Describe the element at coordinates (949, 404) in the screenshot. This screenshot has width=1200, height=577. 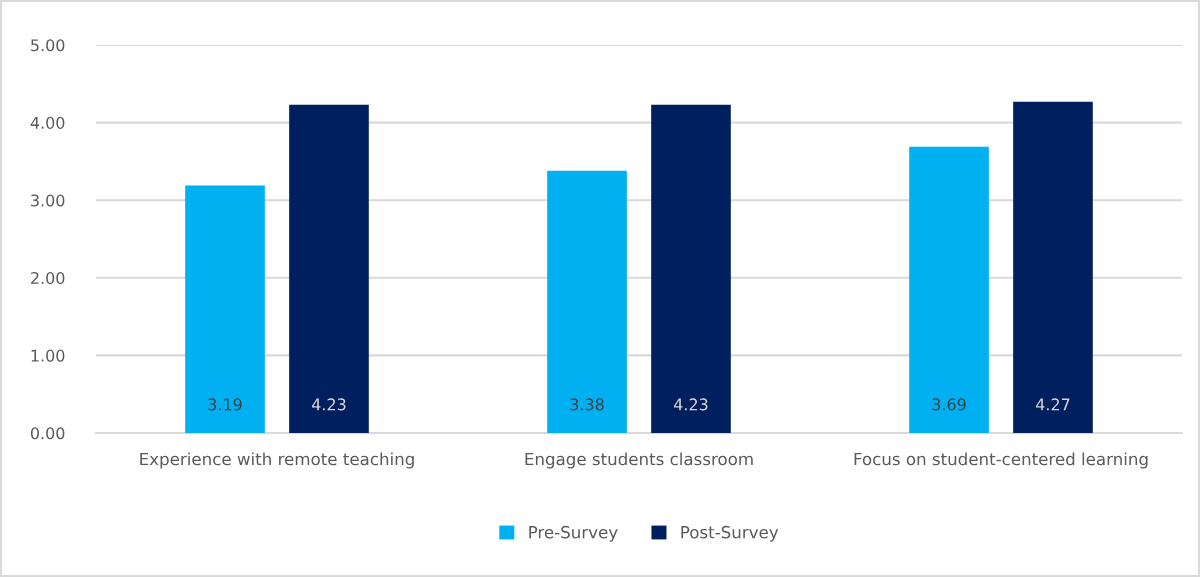
I see `data-label: 3.69` at that location.